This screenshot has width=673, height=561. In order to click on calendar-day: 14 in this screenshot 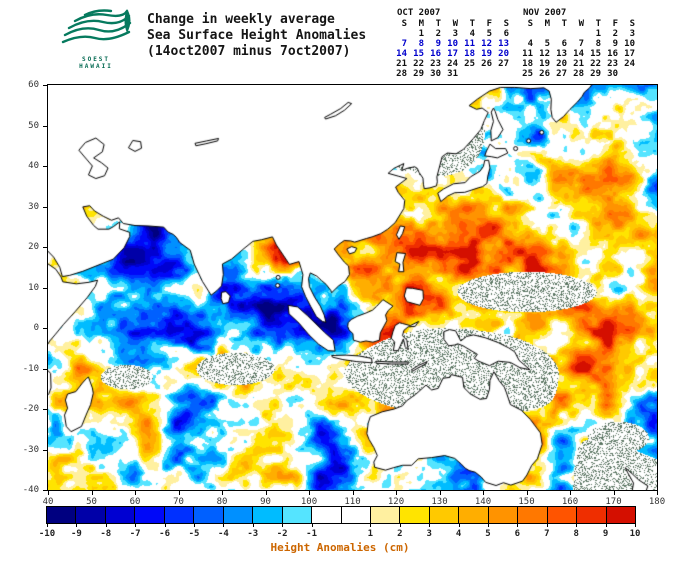, I will do `click(401, 54)`.